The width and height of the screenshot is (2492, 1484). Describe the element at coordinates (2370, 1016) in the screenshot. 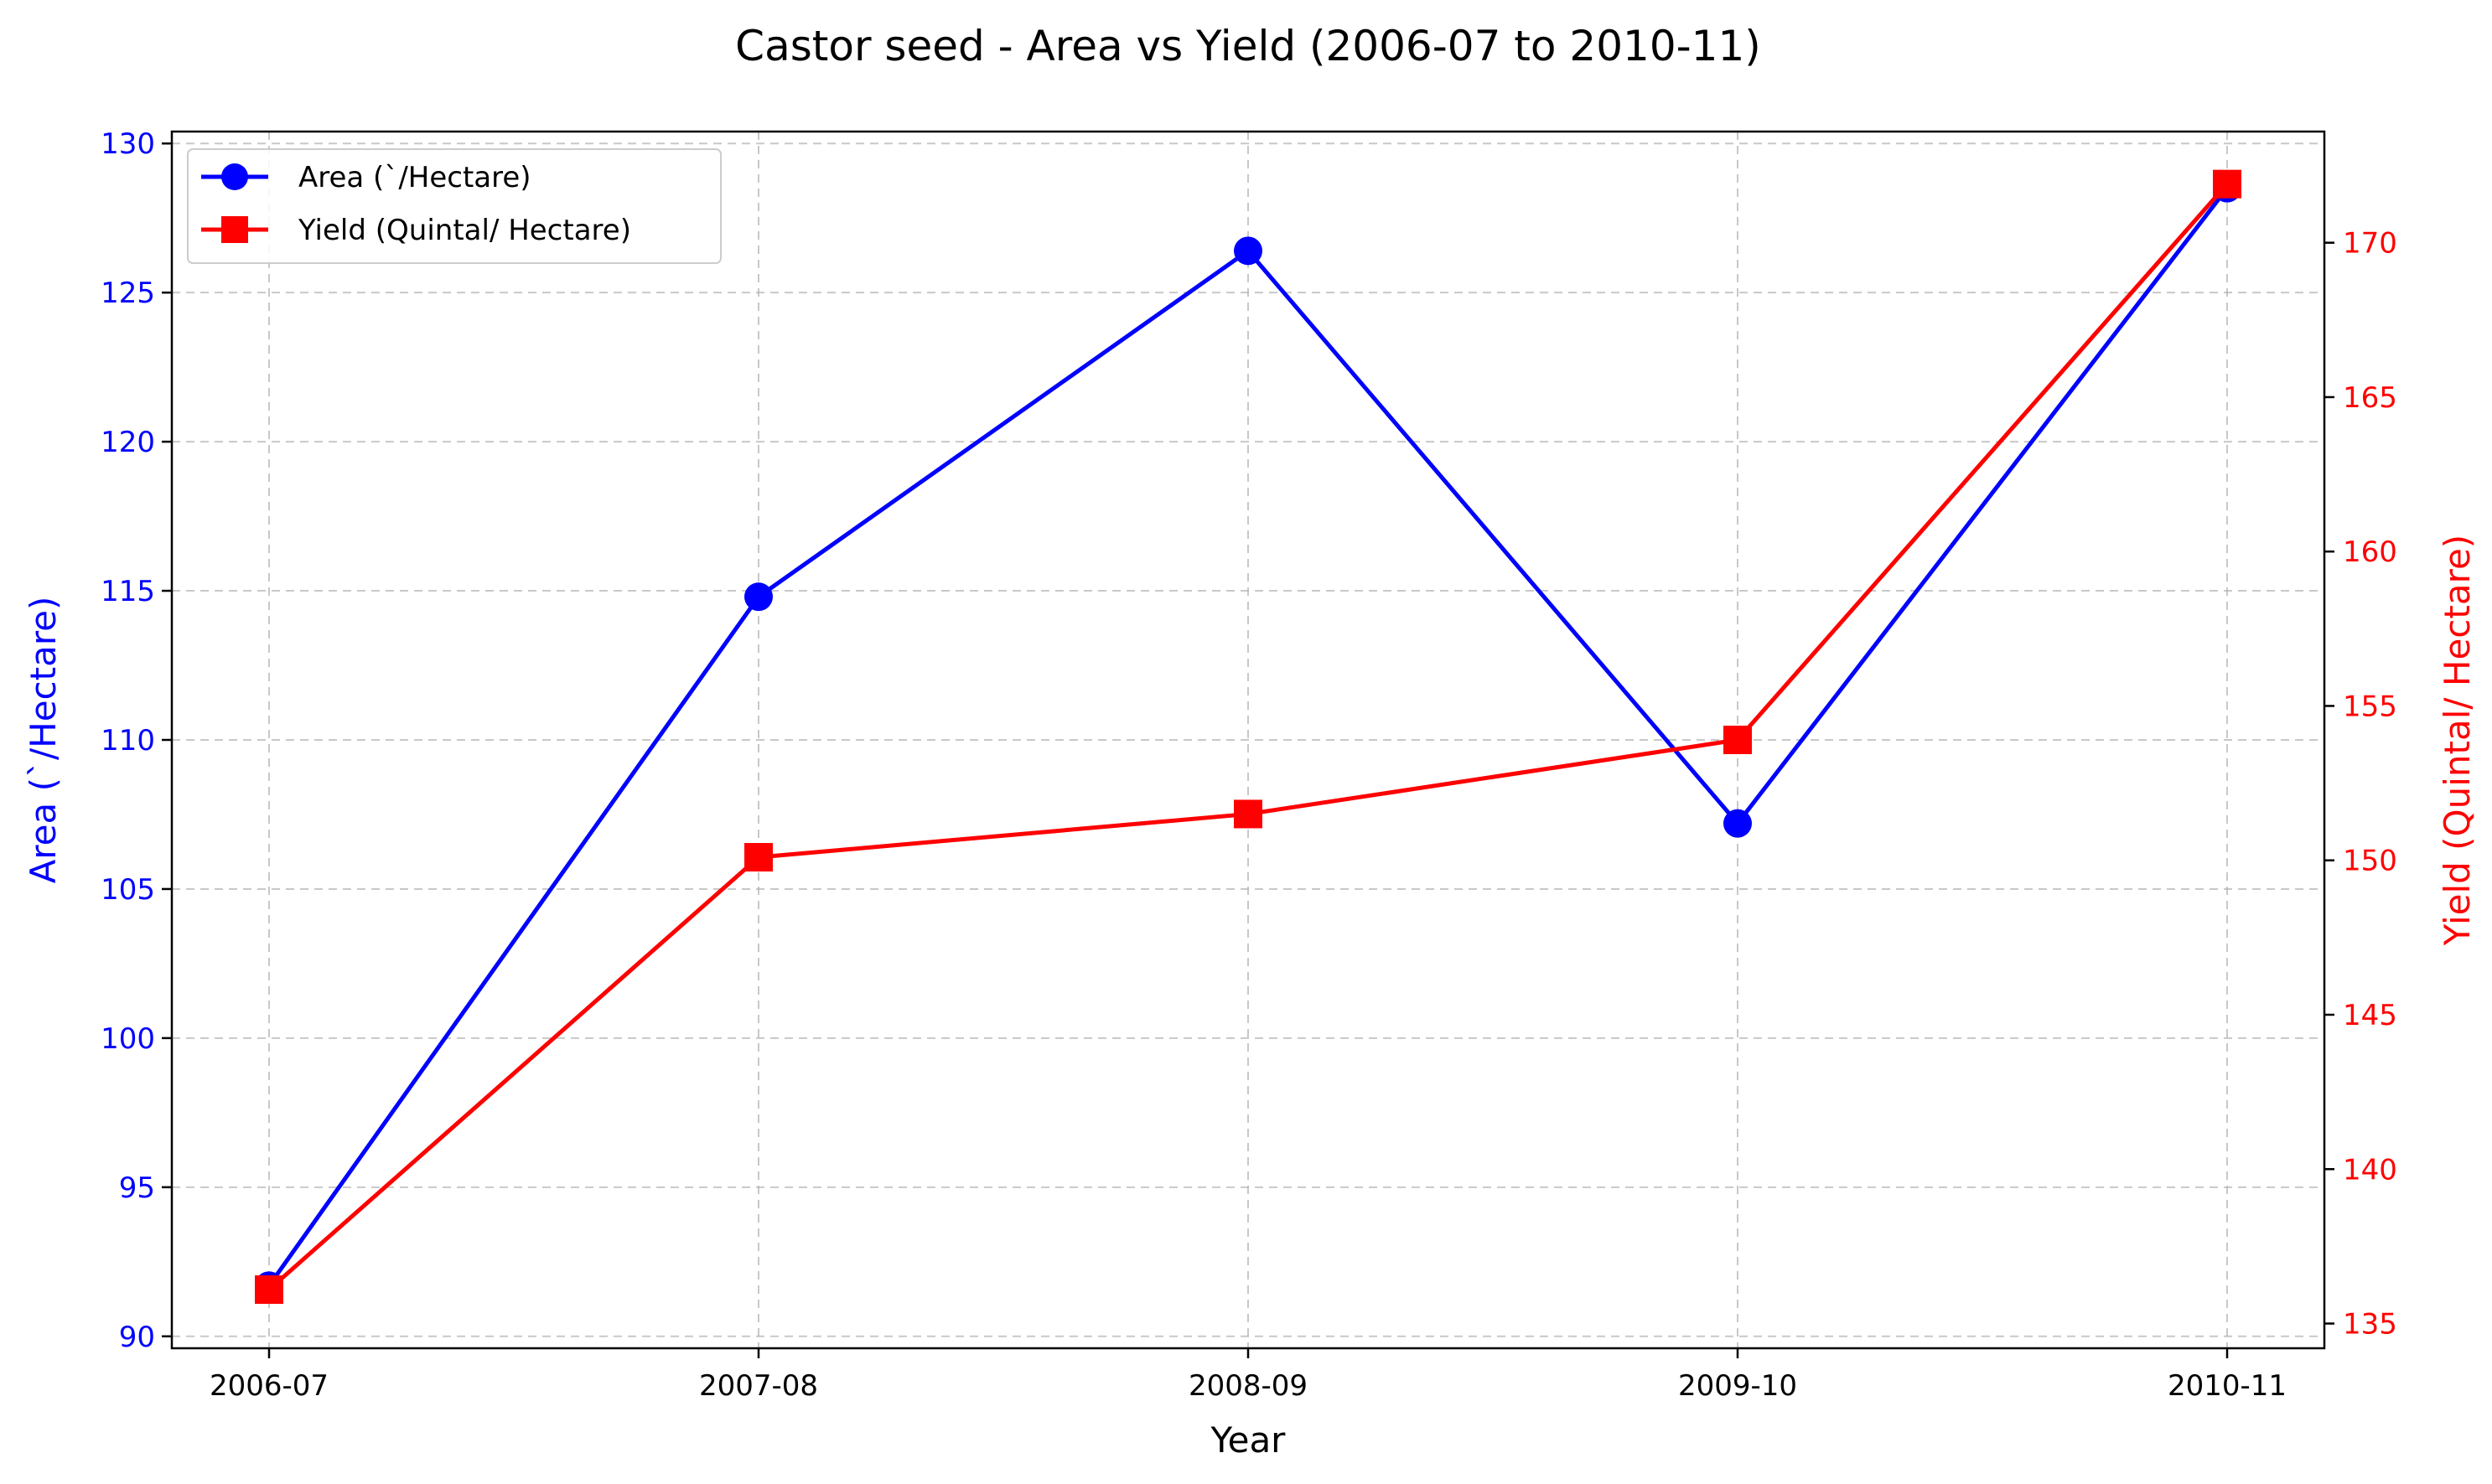

I see `right-tick-label: 145` at that location.